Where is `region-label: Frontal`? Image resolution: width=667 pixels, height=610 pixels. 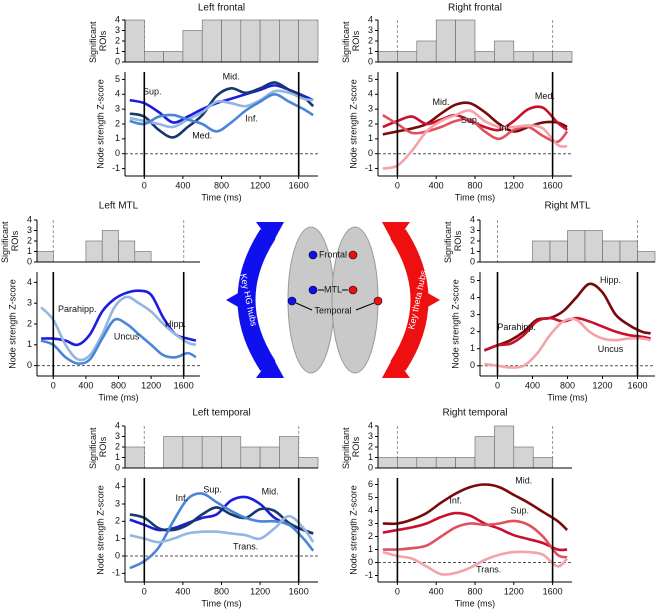
region-label: Frontal is located at coordinates (333, 254).